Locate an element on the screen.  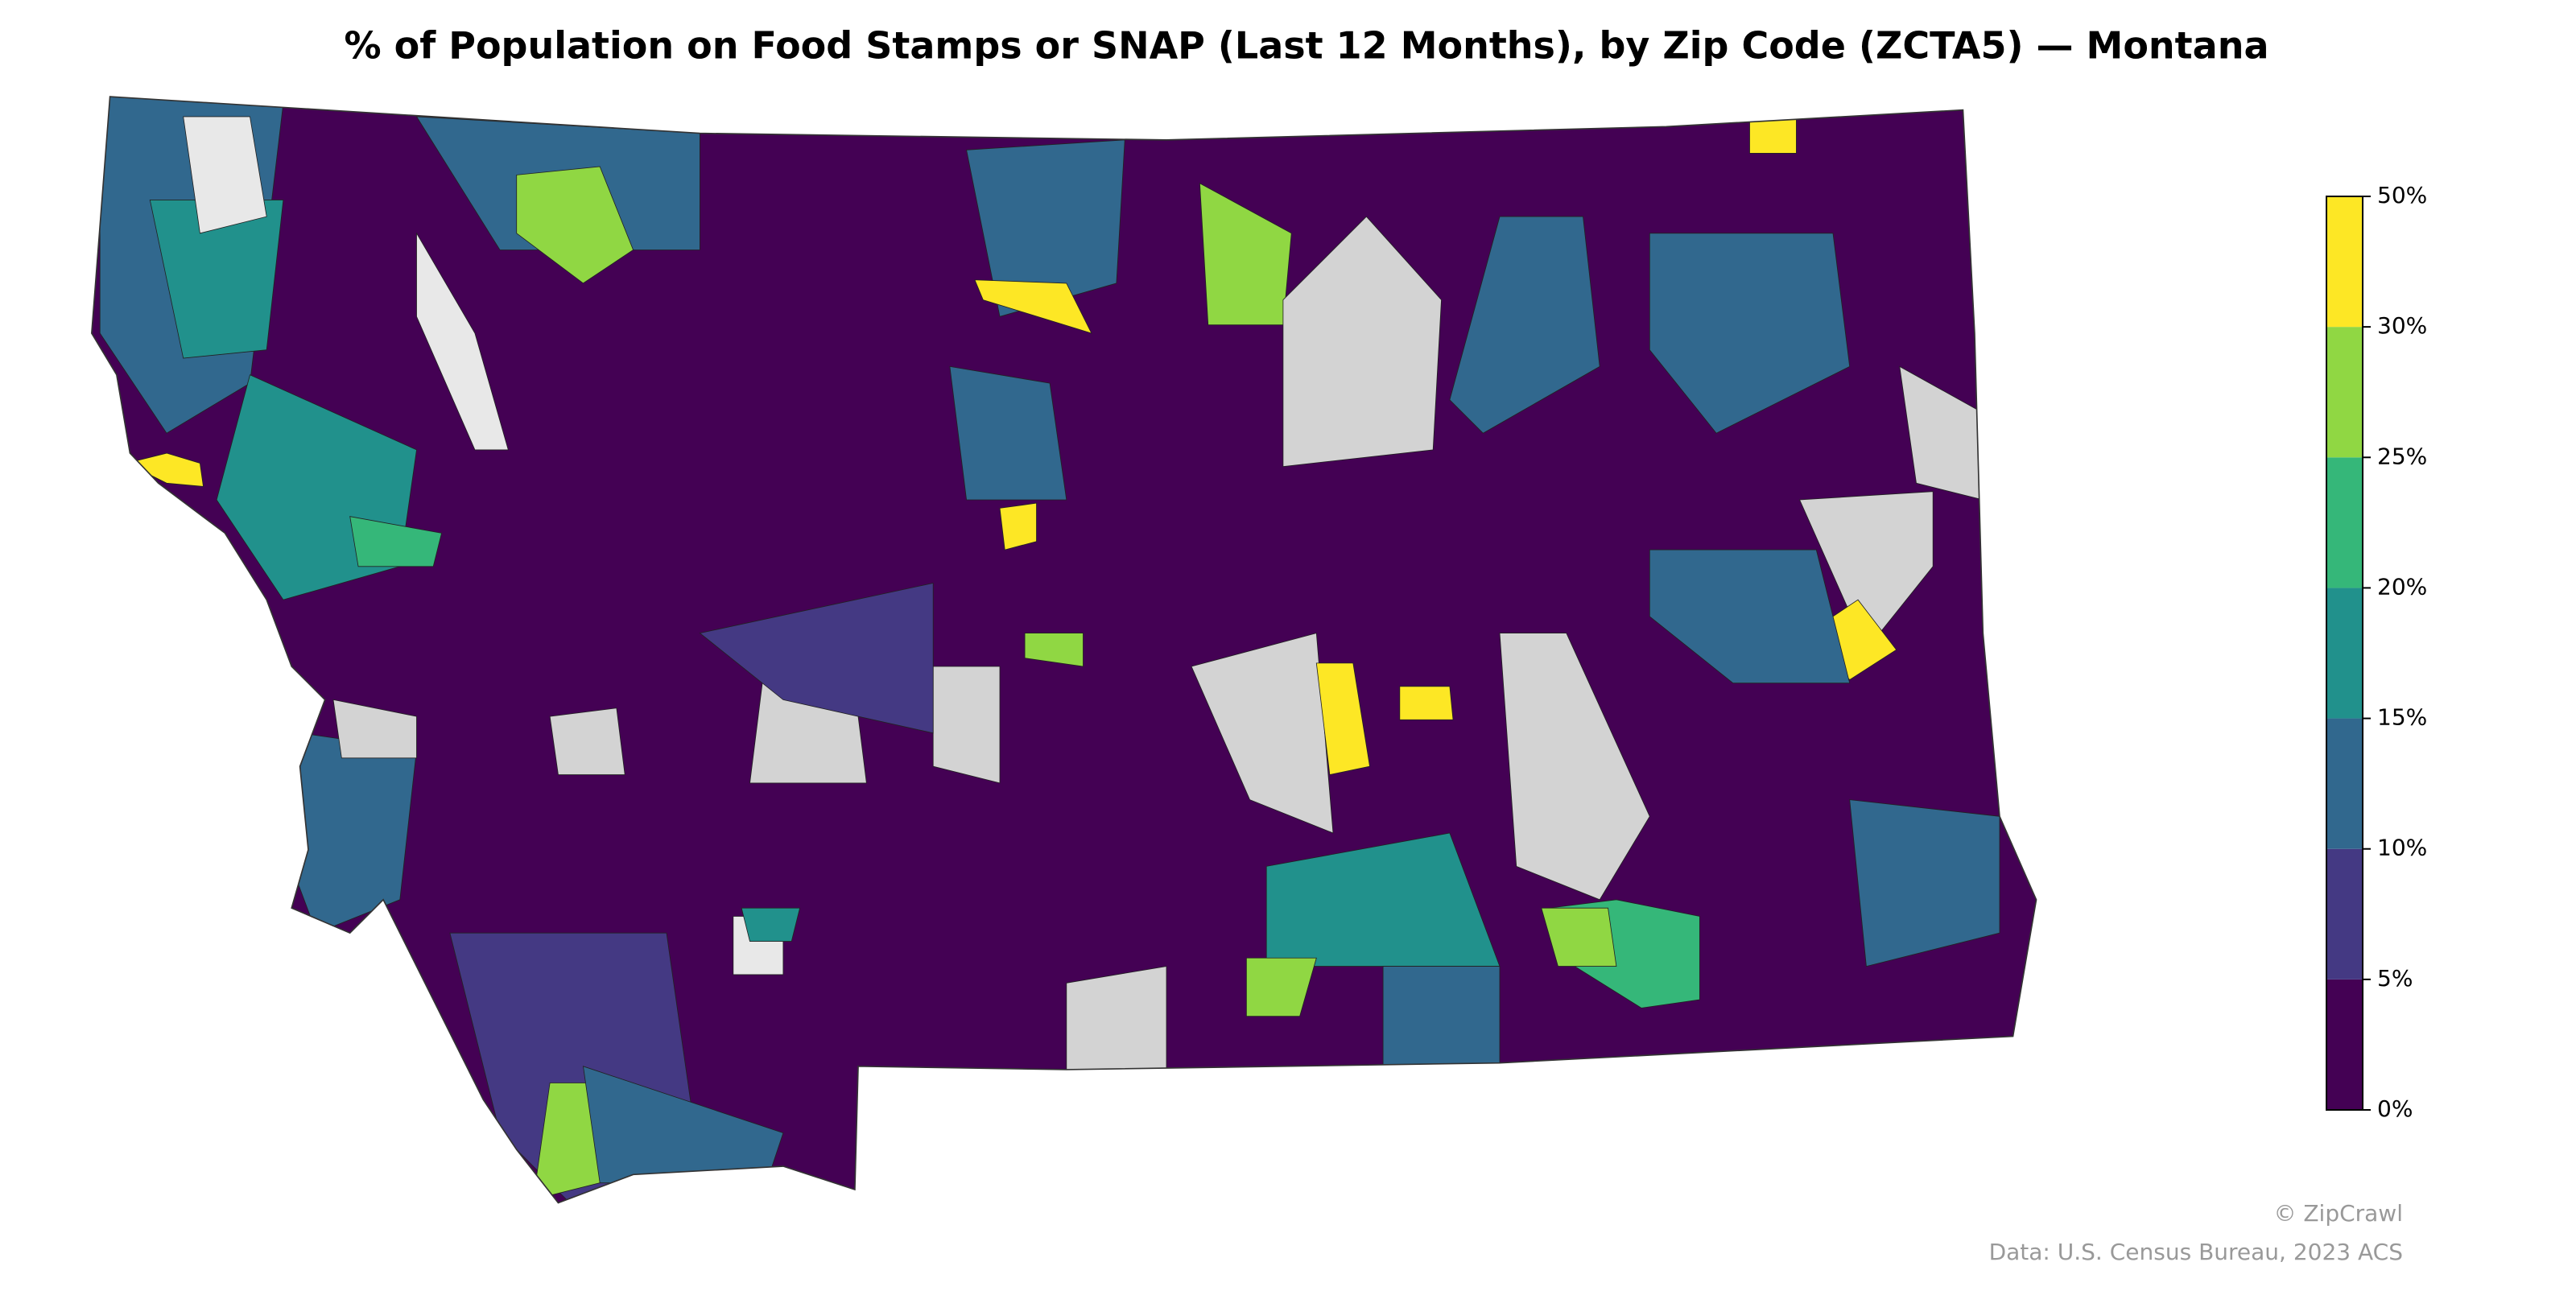
credit: © ZipCrawl is located at coordinates (2338, 1213).